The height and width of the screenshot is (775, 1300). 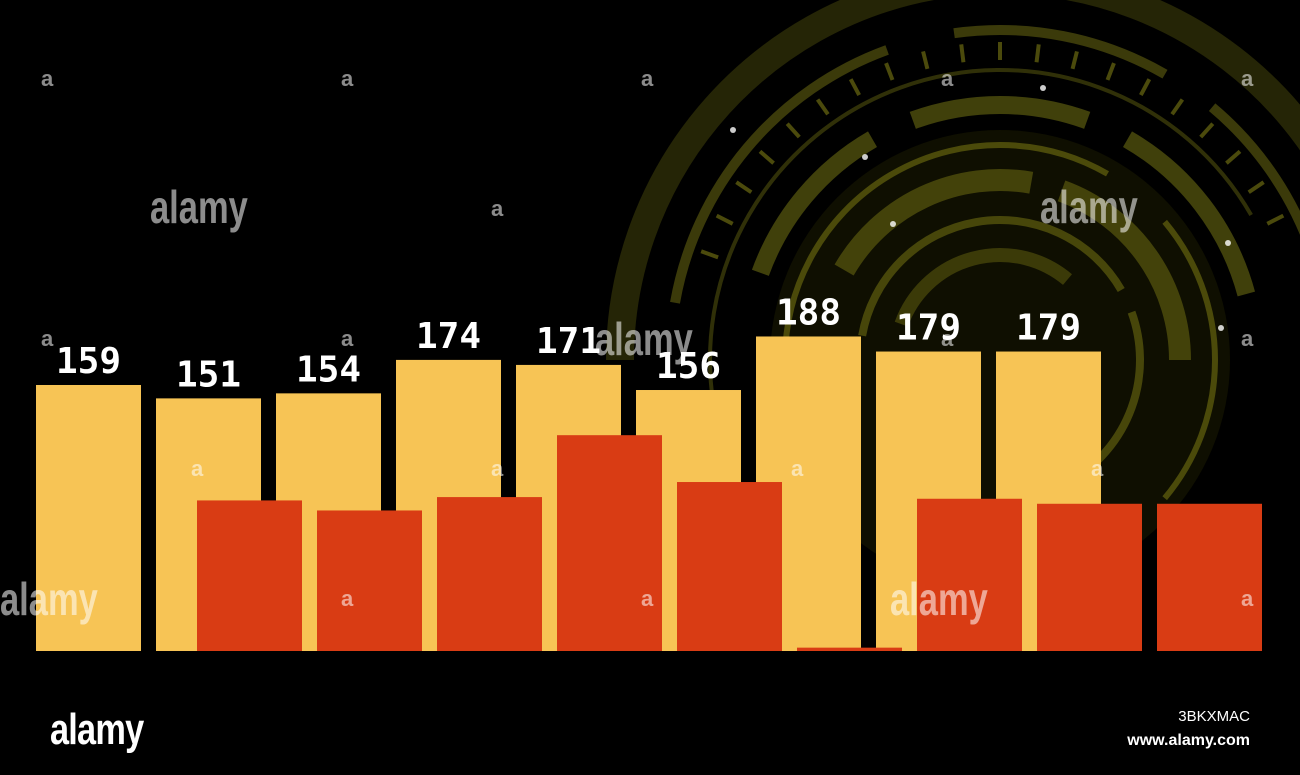 What do you see at coordinates (568, 341) in the screenshot?
I see `bar-value-label: 171` at bounding box center [568, 341].